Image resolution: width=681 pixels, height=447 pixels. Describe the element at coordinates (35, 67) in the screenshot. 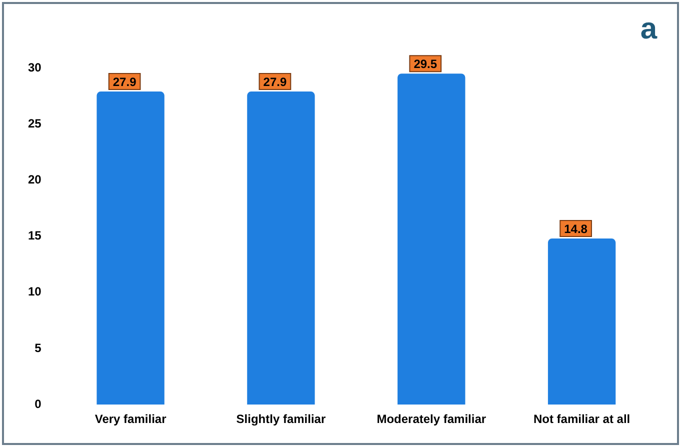

I see `y-tick-label: 30` at that location.